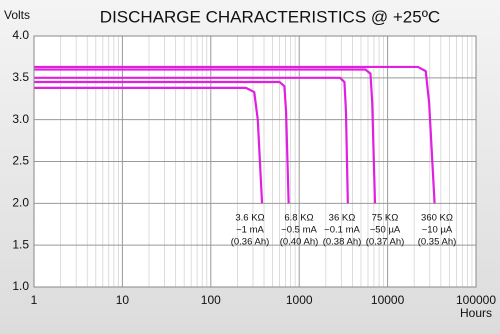 The width and height of the screenshot is (500, 334). Describe the element at coordinates (385, 218) in the screenshot. I see `series-label: 75 KΩ` at that location.